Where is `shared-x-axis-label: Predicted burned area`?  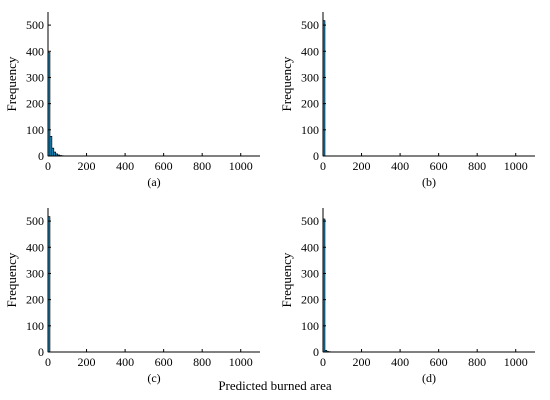
shared-x-axis-label: Predicted burned area is located at coordinates (275, 385).